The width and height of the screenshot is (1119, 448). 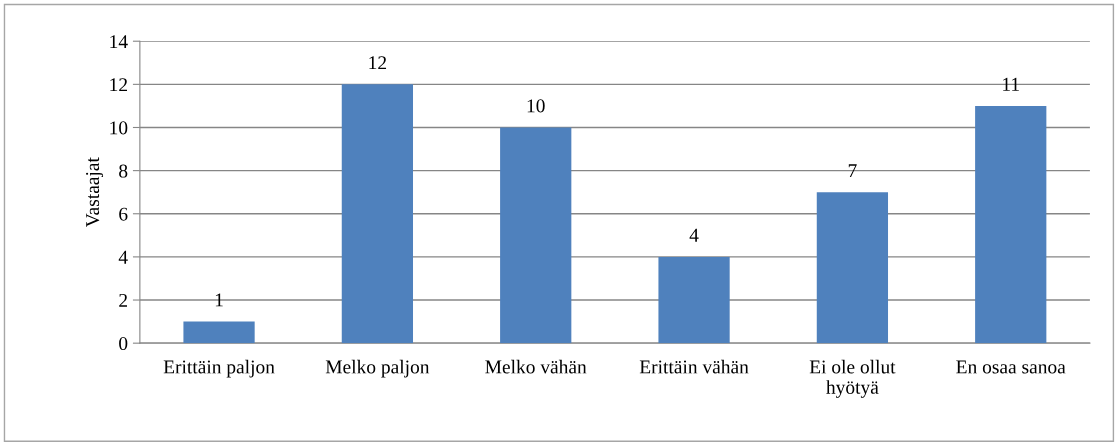 What do you see at coordinates (123, 300) in the screenshot?
I see `y-tick-label: 2` at bounding box center [123, 300].